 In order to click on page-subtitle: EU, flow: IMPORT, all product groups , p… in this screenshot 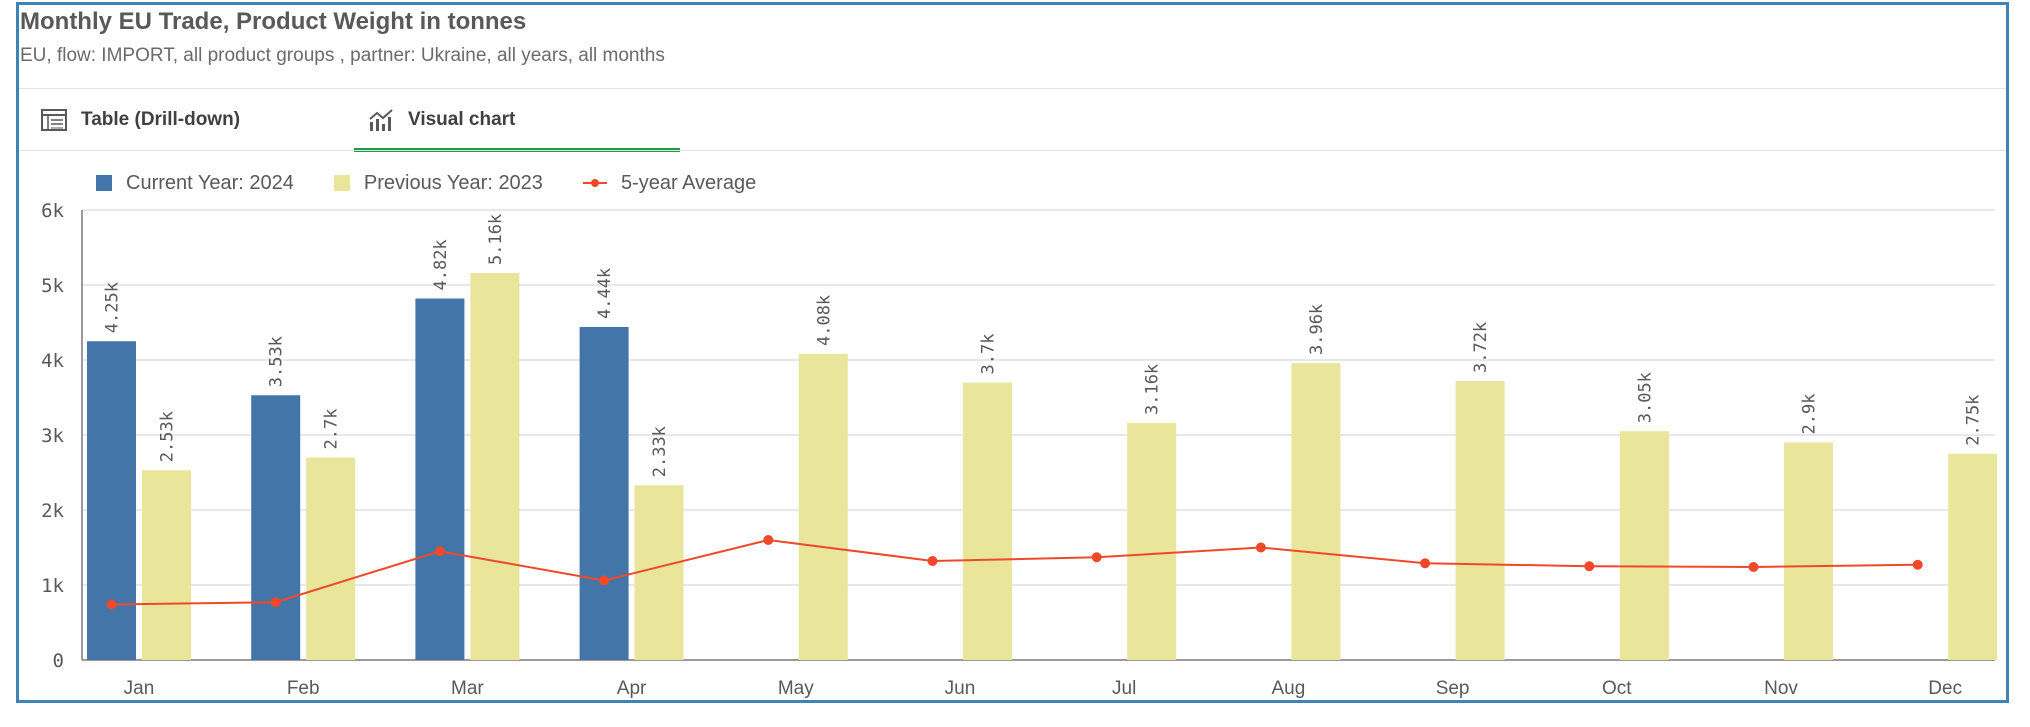, I will do `click(342, 55)`.